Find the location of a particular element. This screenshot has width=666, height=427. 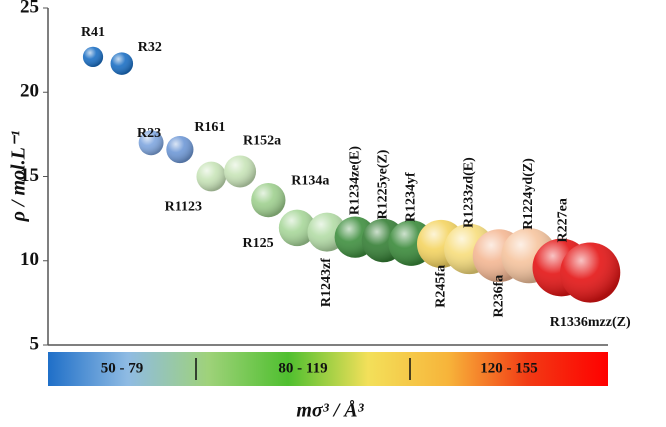

y-tick-label: 20 is located at coordinates (29, 91).